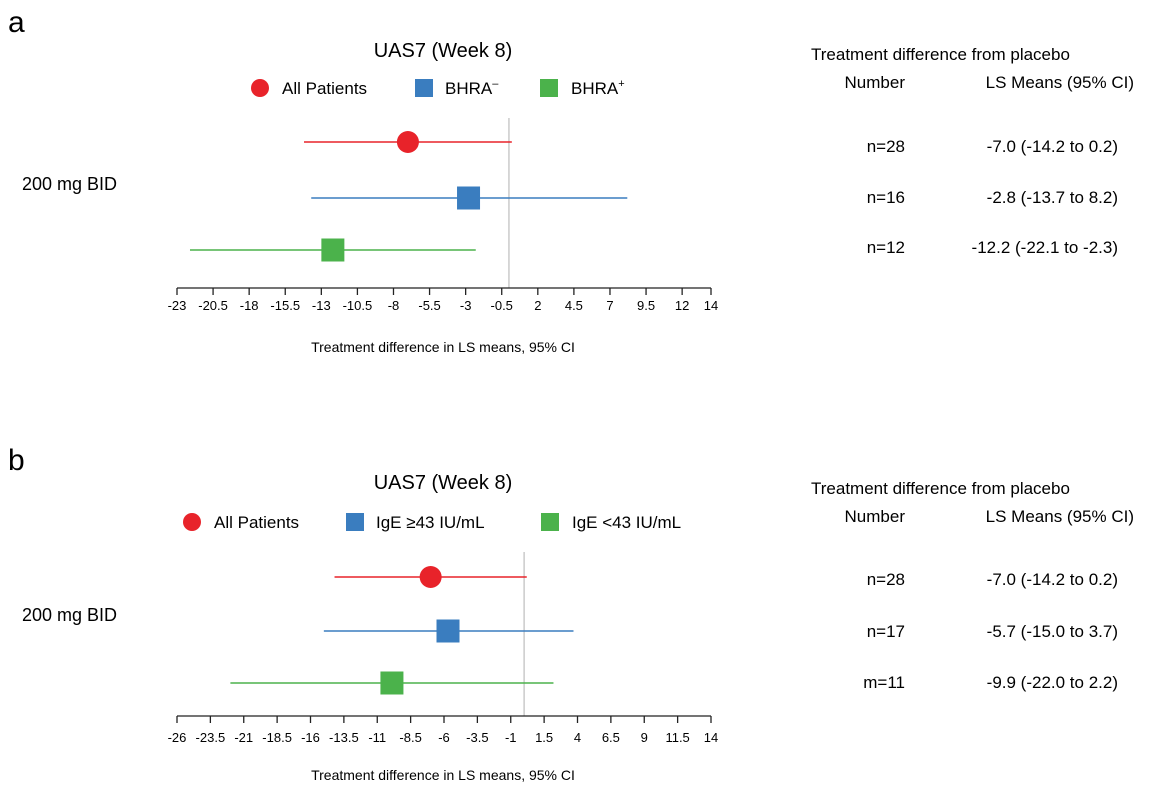  Describe the element at coordinates (358, 305) in the screenshot. I see `x-tick-label: -10.5` at that location.